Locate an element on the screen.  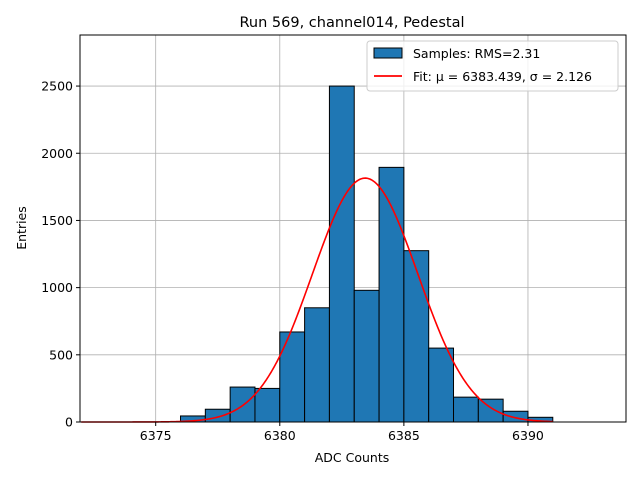
x-tick-label: 6385 is located at coordinates (404, 435).